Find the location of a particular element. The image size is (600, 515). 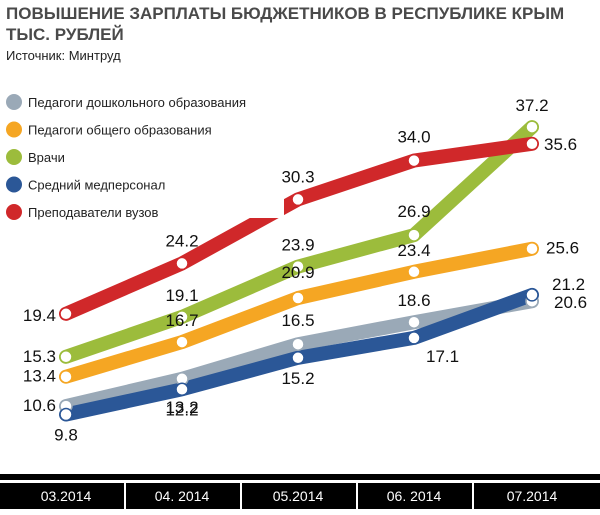

data-label: 30.3 is located at coordinates (297, 176).